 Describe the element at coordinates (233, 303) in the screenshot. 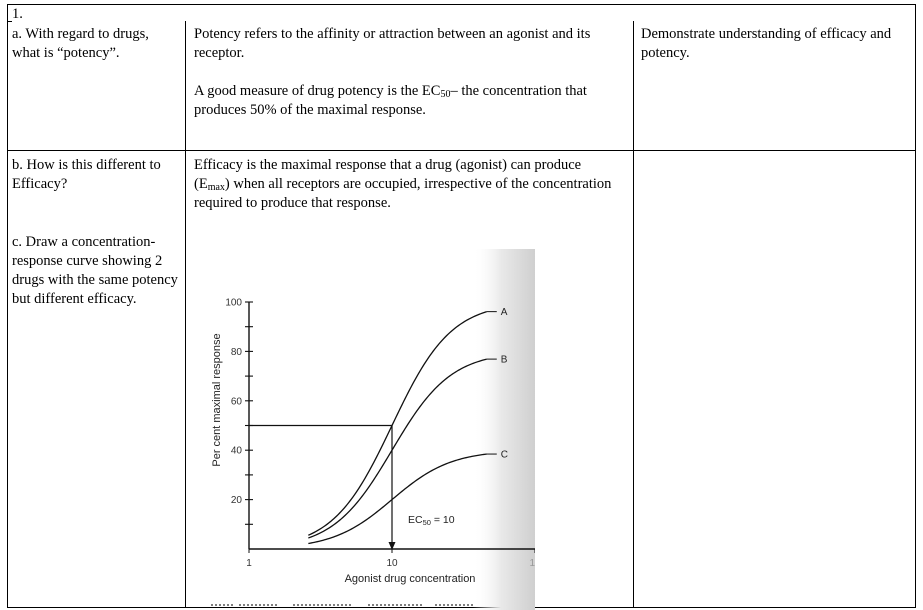

I see `y-tick-label: 100` at that location.